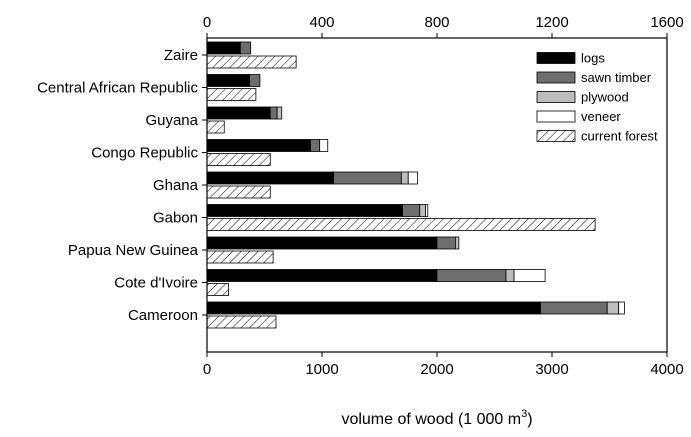  What do you see at coordinates (556, 97) in the screenshot?
I see `legend-swatch-plywood` at bounding box center [556, 97].